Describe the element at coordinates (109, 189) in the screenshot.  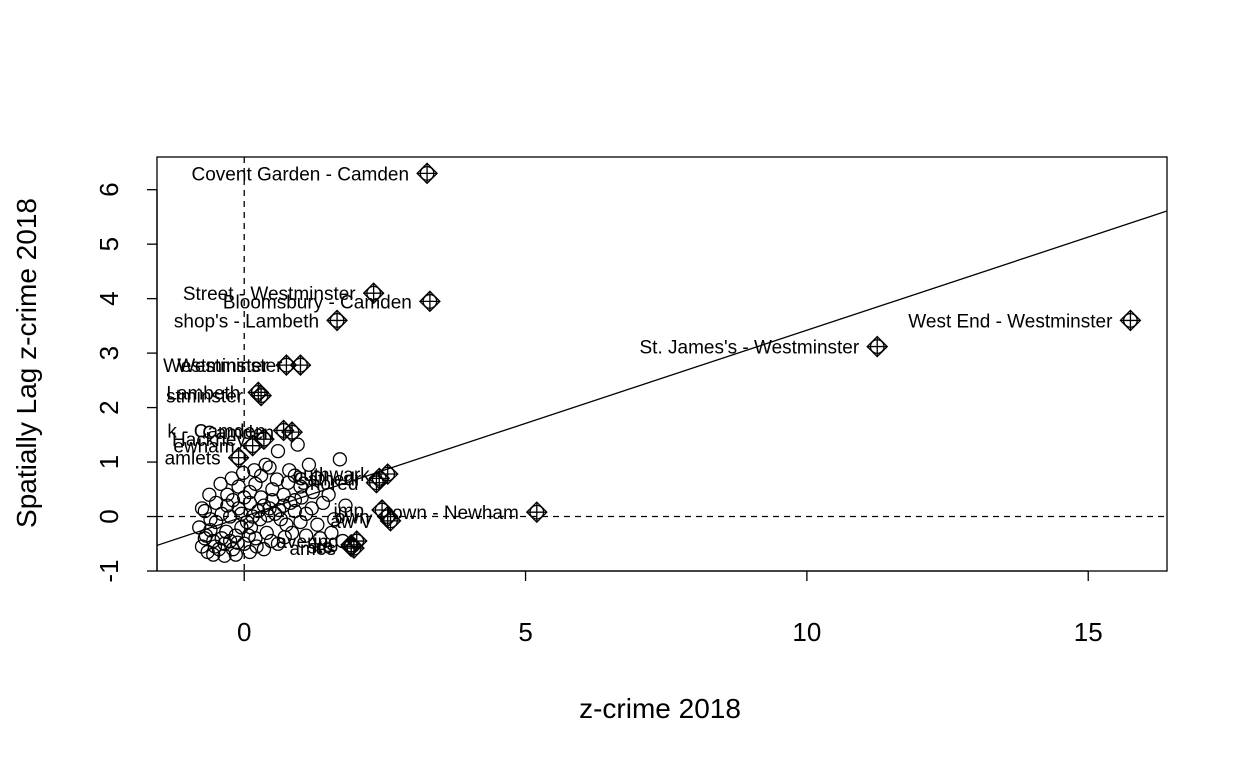
I see `y-tick-label: 6` at that location.